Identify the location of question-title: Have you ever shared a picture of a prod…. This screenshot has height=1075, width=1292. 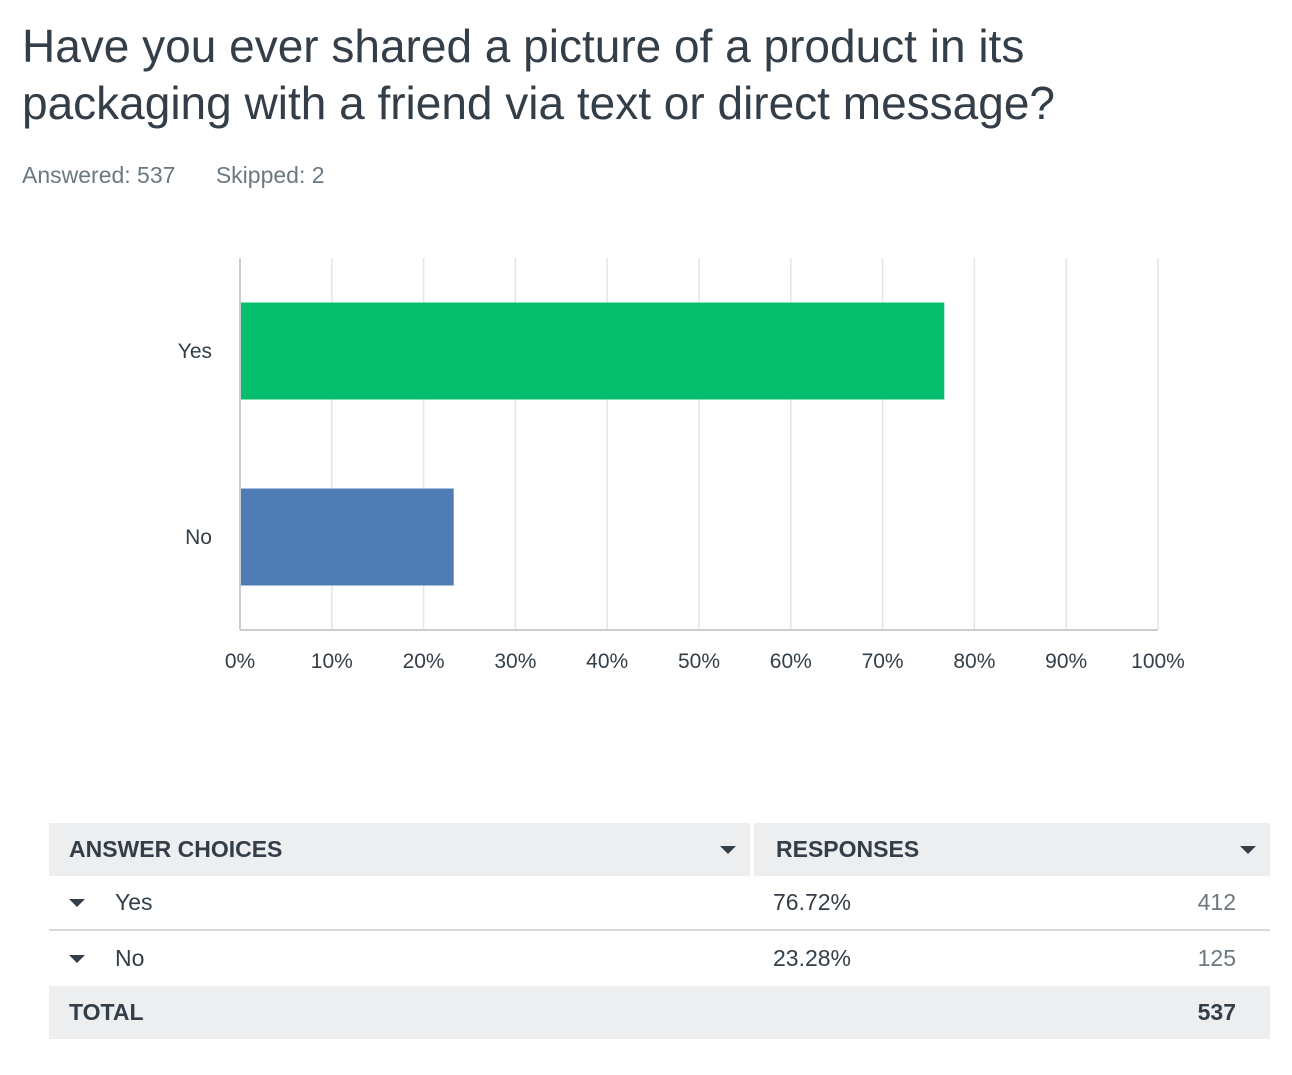
(642, 75).